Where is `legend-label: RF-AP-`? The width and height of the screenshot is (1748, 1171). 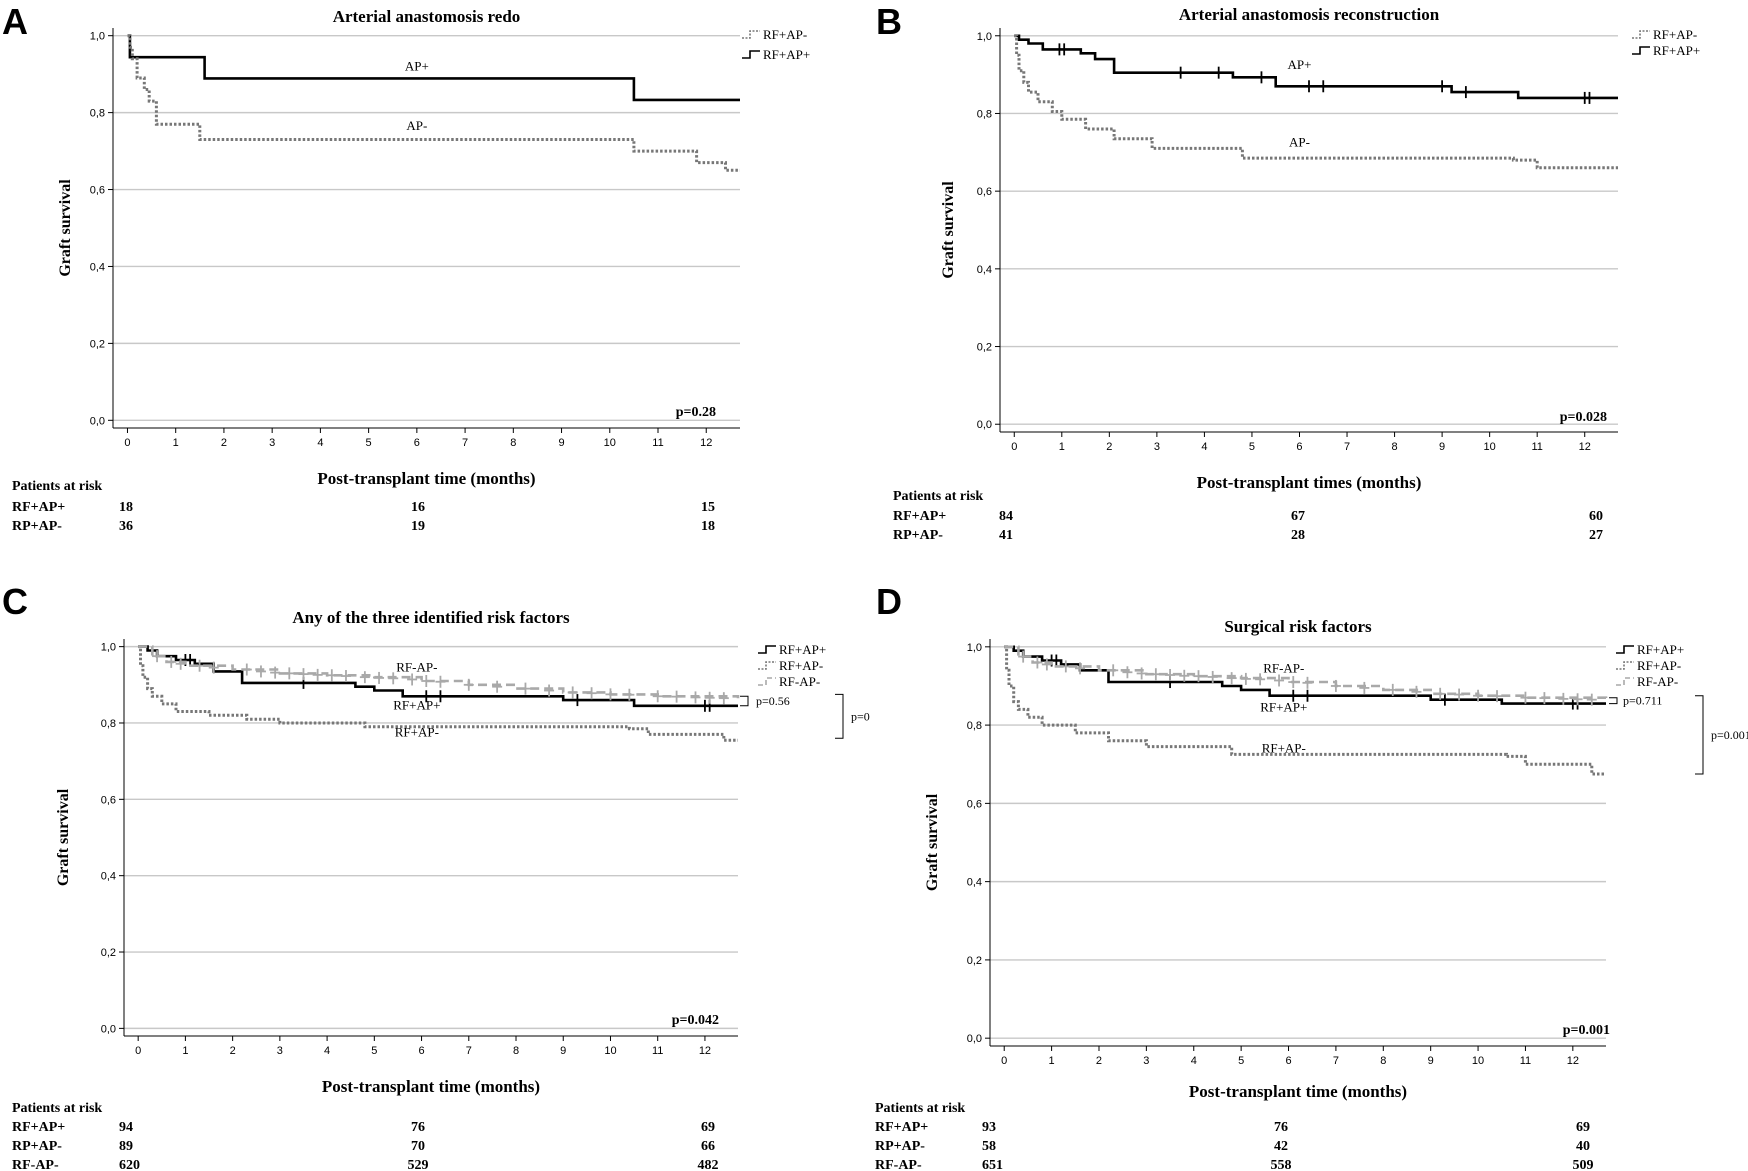
legend-label: RF-AP- is located at coordinates (799, 681).